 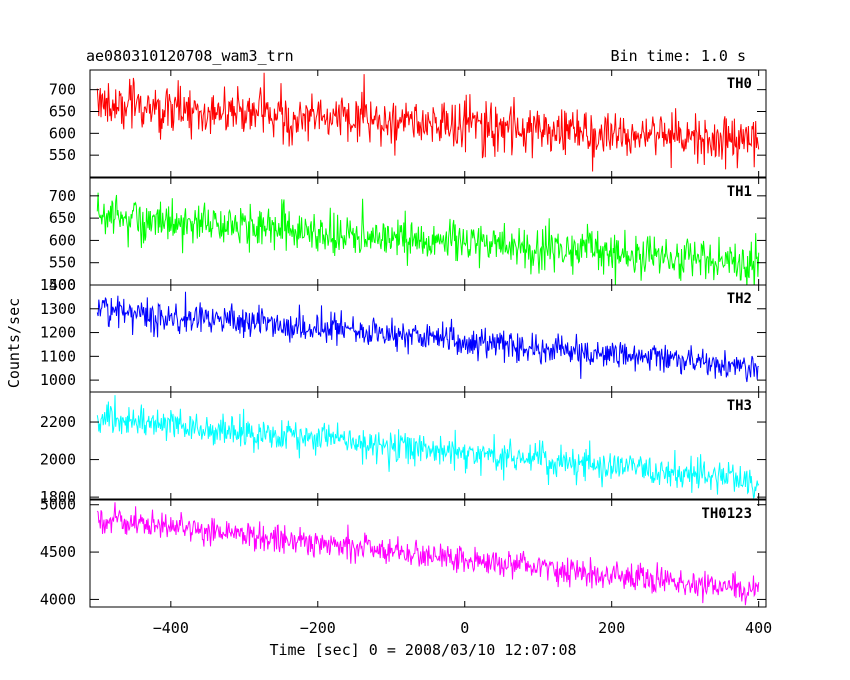 What do you see at coordinates (58, 356) in the screenshot?
I see `y-tick-label-TH2-1100: 1100` at bounding box center [58, 356].